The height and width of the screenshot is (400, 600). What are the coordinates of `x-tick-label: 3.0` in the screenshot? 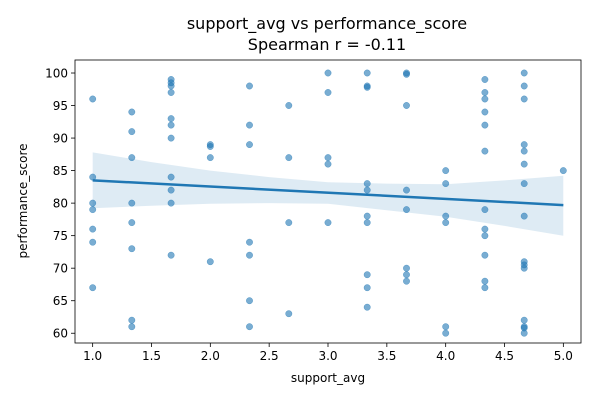 It's located at (327, 356).